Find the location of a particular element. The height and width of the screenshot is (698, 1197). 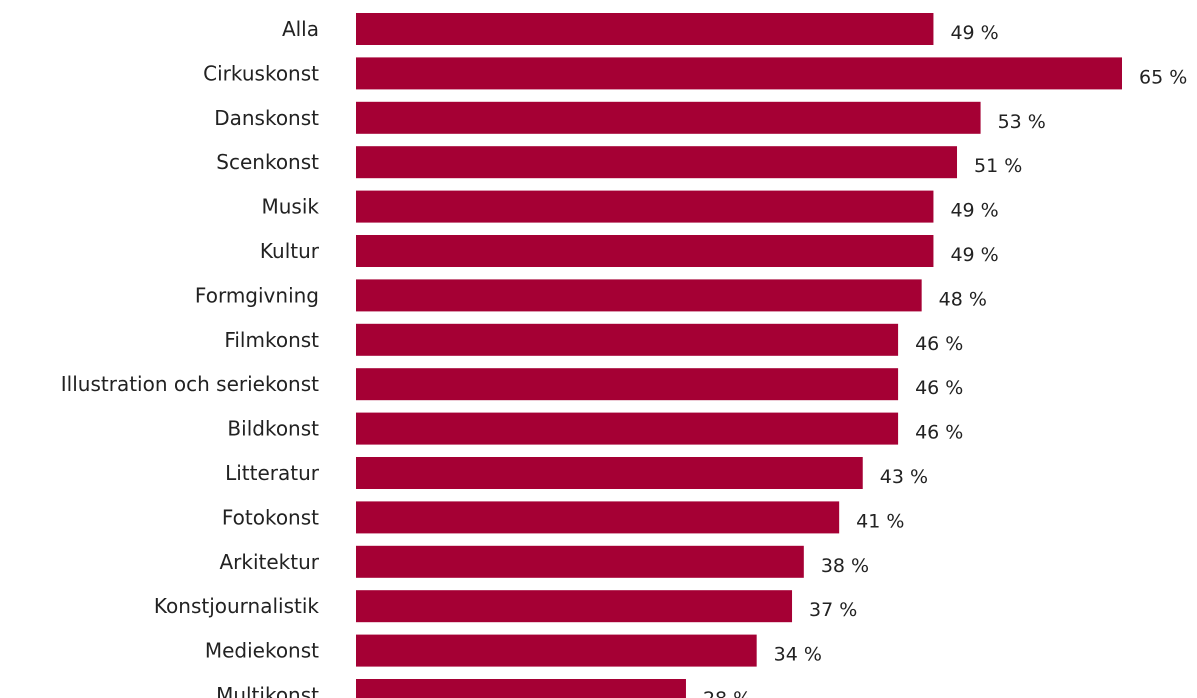

value-label: 38 % is located at coordinates (845, 566).